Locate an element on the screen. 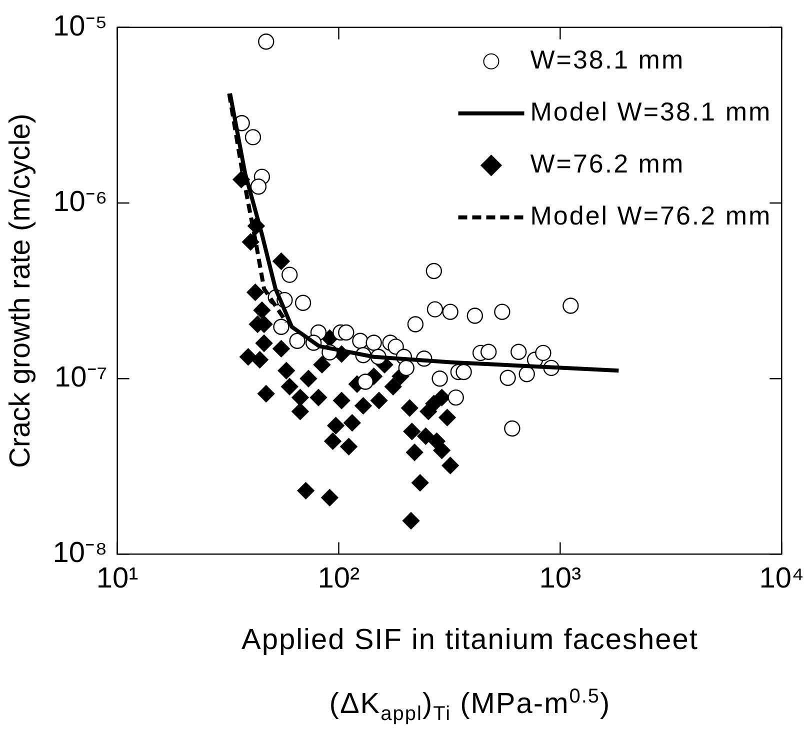 The height and width of the screenshot is (738, 812). x-tick-label: 10¹ is located at coordinates (117, 578).